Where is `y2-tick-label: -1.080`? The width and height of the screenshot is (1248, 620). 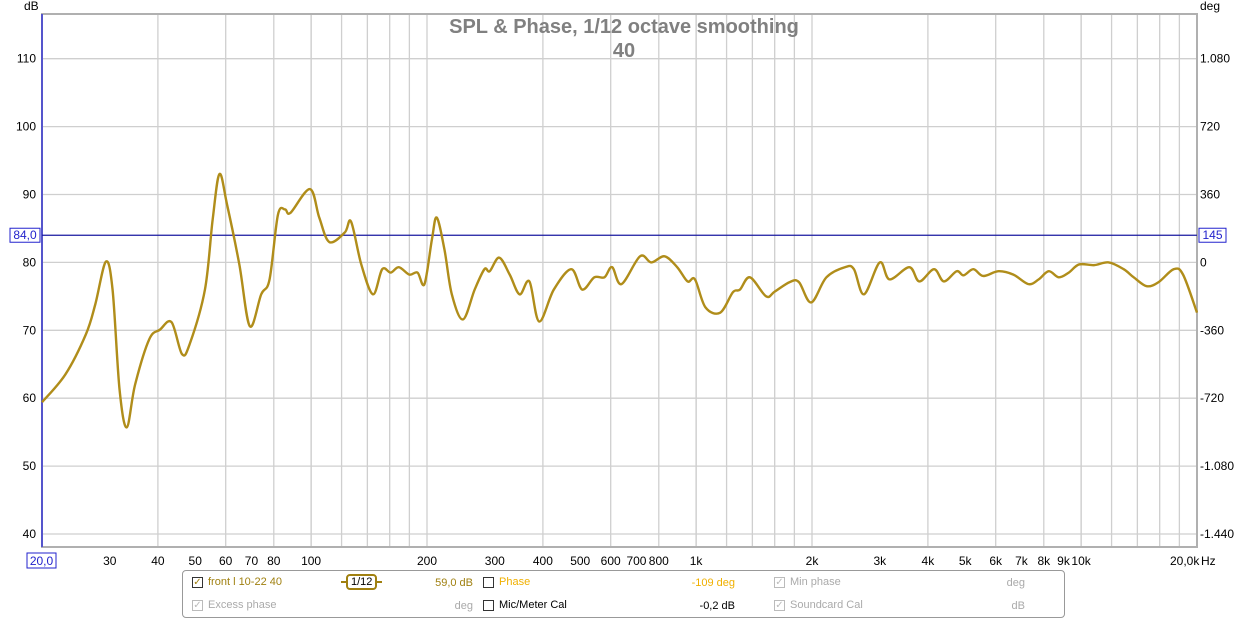 y2-tick-label: -1.080 is located at coordinates (1217, 466).